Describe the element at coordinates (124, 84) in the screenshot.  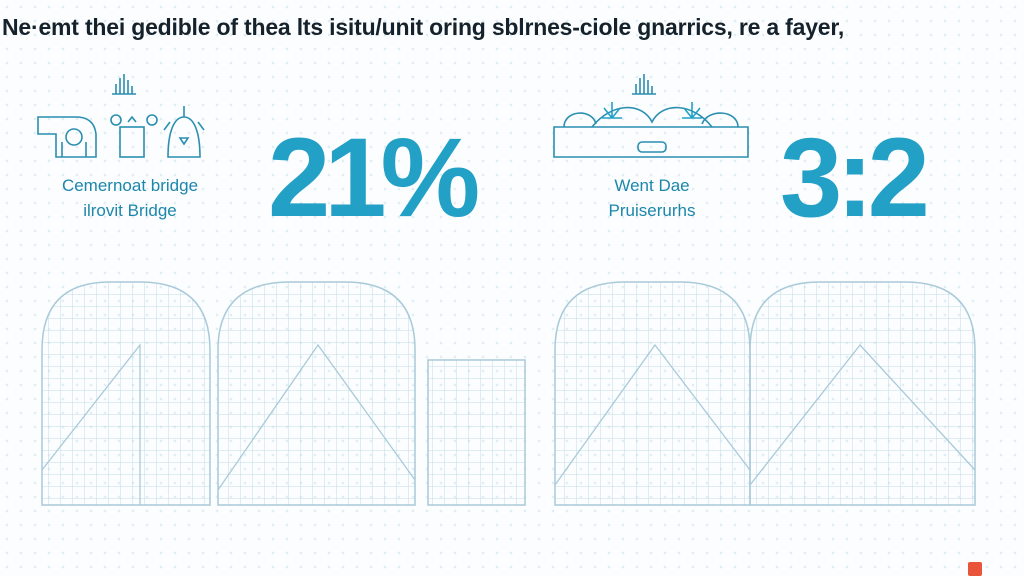
I see `bar-chart-icon` at that location.